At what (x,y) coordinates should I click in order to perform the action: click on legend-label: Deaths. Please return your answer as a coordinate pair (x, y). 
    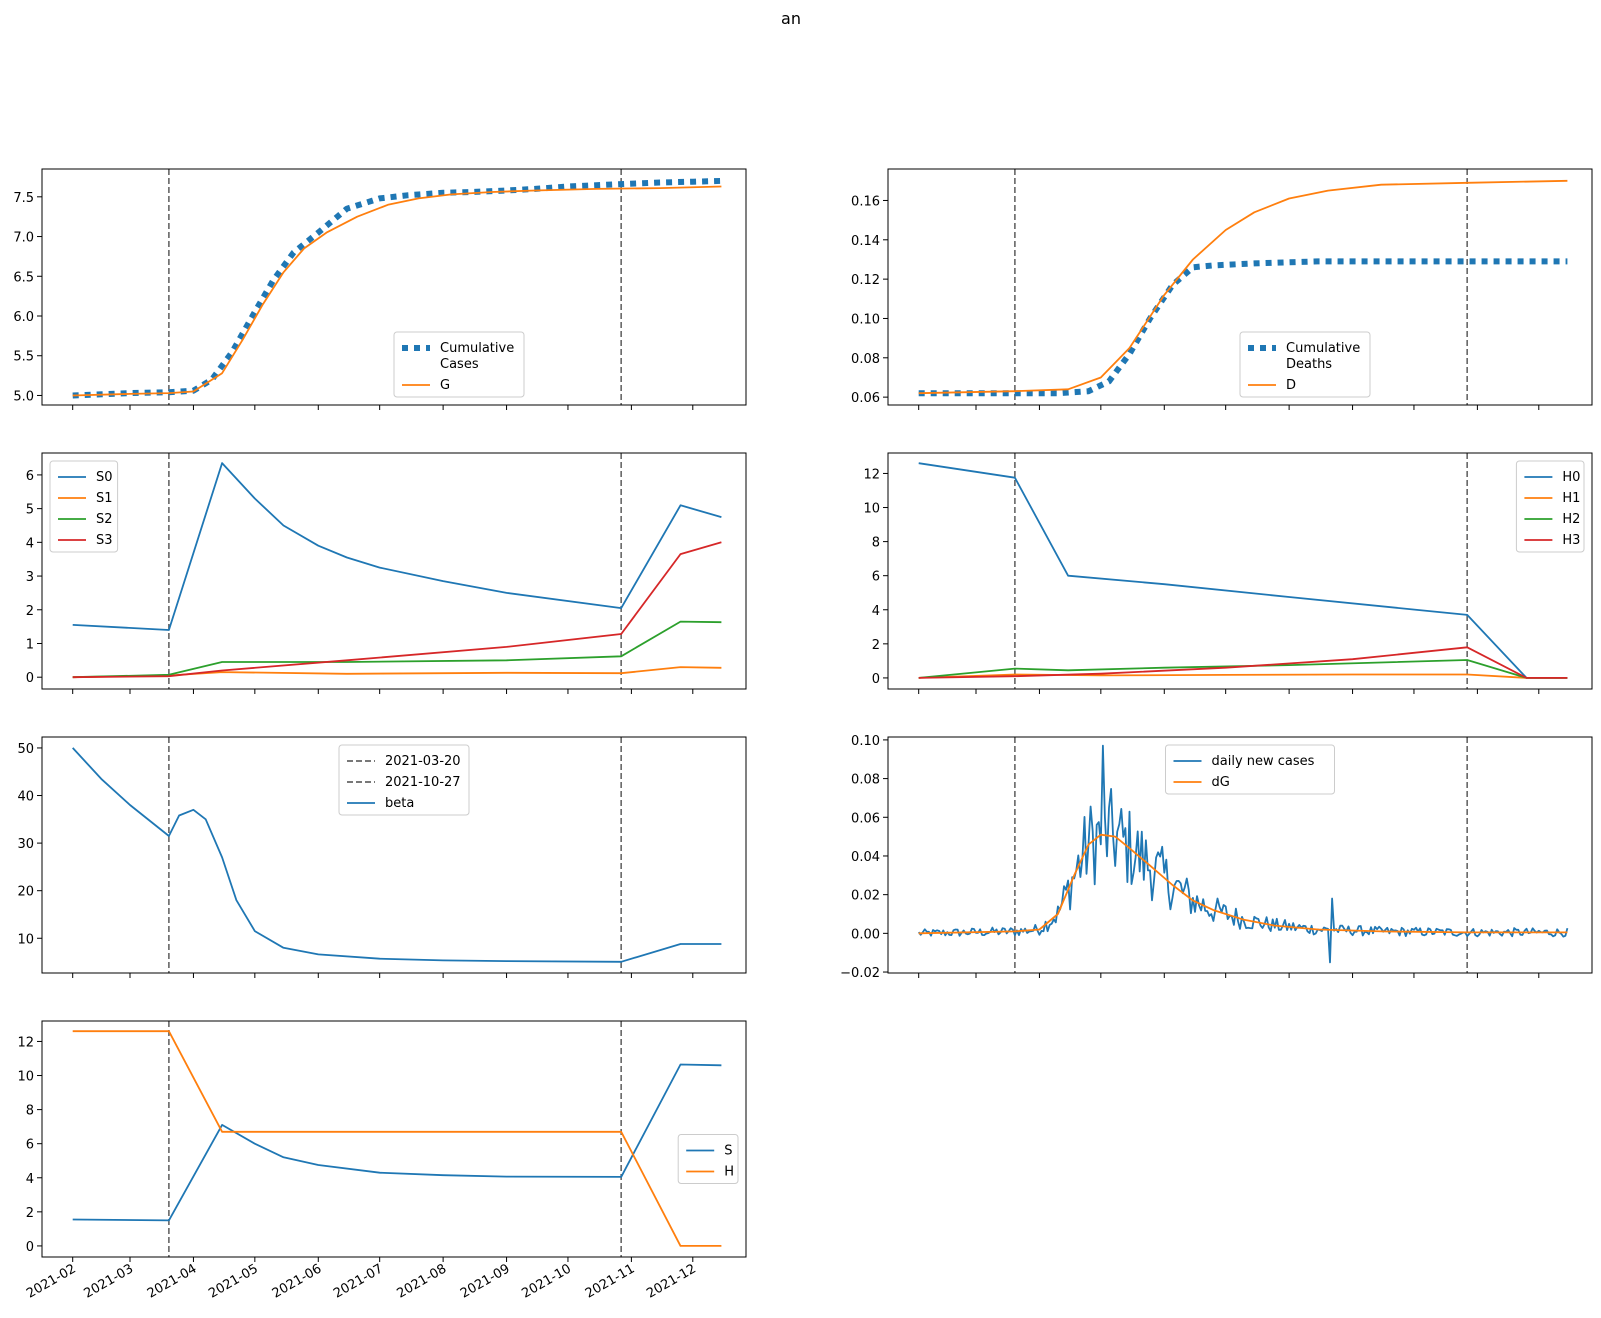
    Looking at the image, I should click on (1309, 364).